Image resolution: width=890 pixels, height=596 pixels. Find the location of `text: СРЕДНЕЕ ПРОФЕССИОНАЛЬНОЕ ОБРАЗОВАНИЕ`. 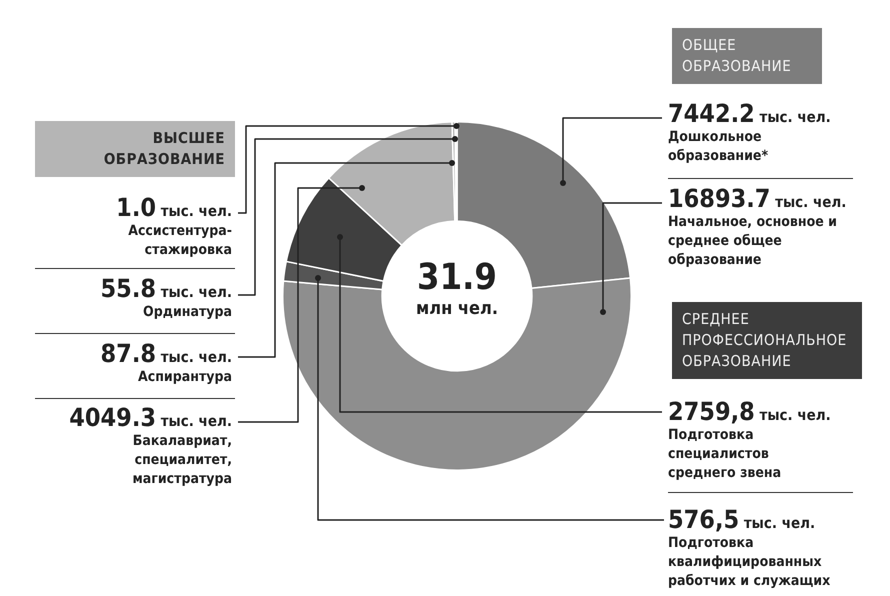

text: СРЕДНЕЕ ПРОФЕССИОНАЛЬНОЕ ОБРАЗОВАНИЕ is located at coordinates (767, 340).